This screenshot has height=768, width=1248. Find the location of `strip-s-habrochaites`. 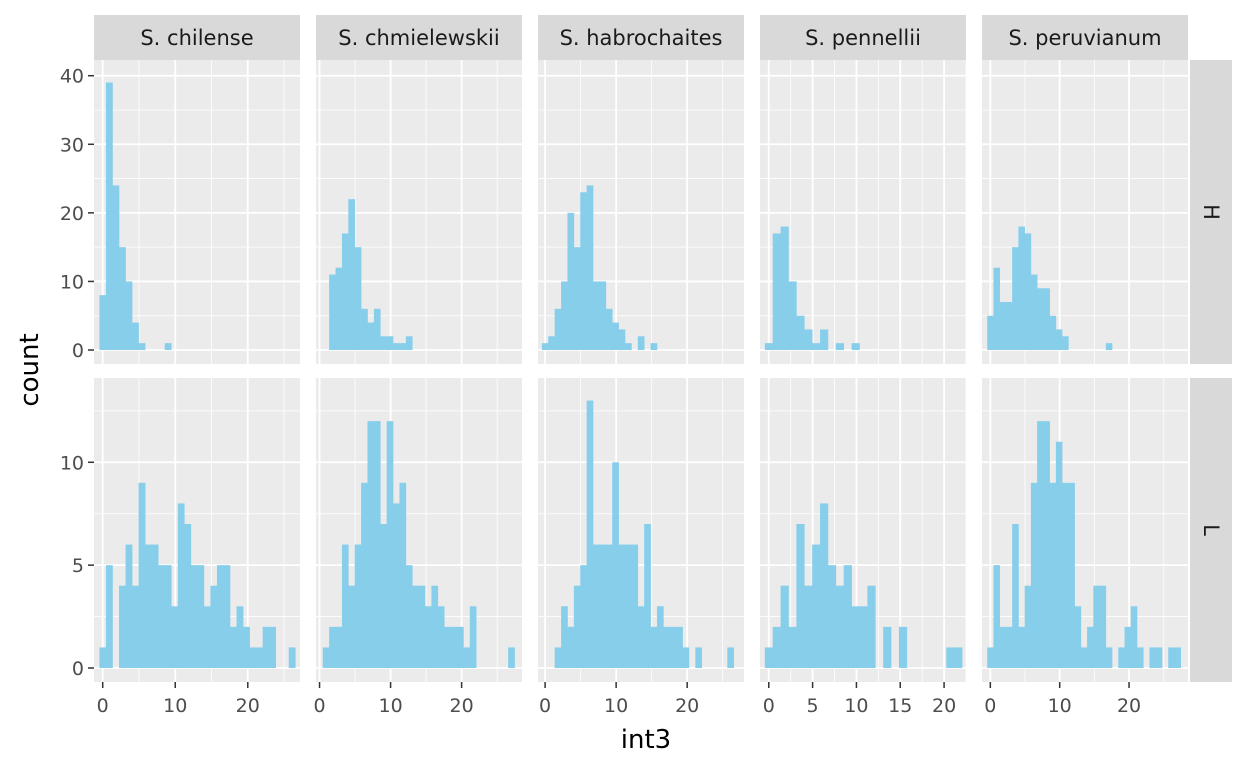

strip-s-habrochaites is located at coordinates (641, 37).